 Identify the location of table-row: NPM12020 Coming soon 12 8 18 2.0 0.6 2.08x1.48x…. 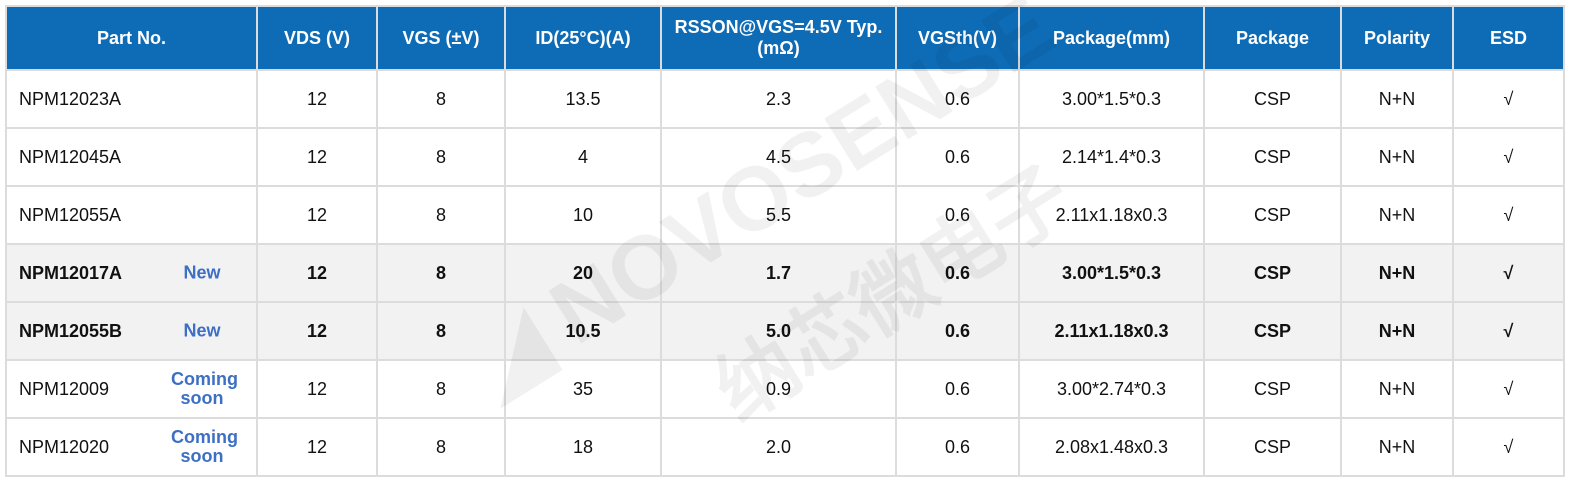
(785, 447).